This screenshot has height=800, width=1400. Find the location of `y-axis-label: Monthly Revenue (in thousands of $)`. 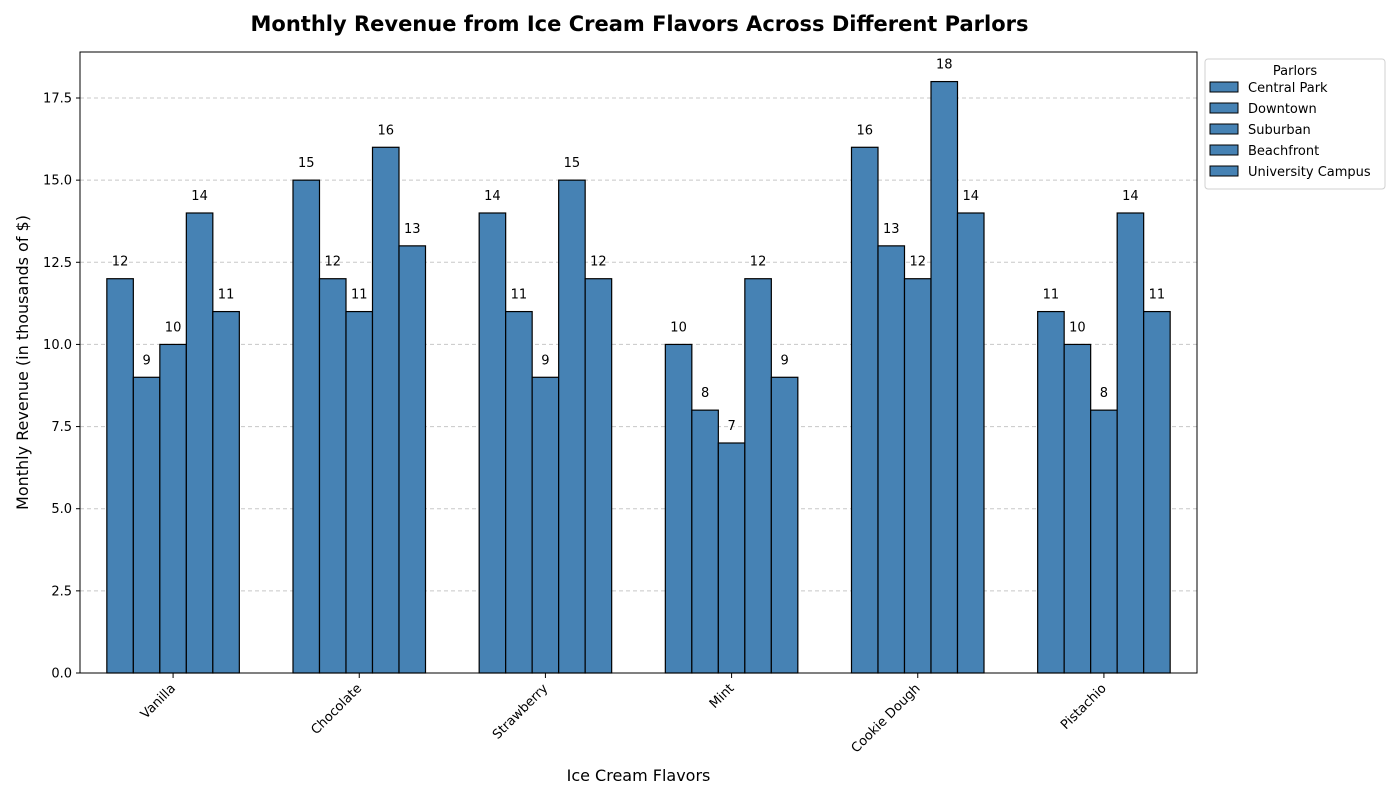

y-axis-label: Monthly Revenue (in thousands of $) is located at coordinates (22, 362).